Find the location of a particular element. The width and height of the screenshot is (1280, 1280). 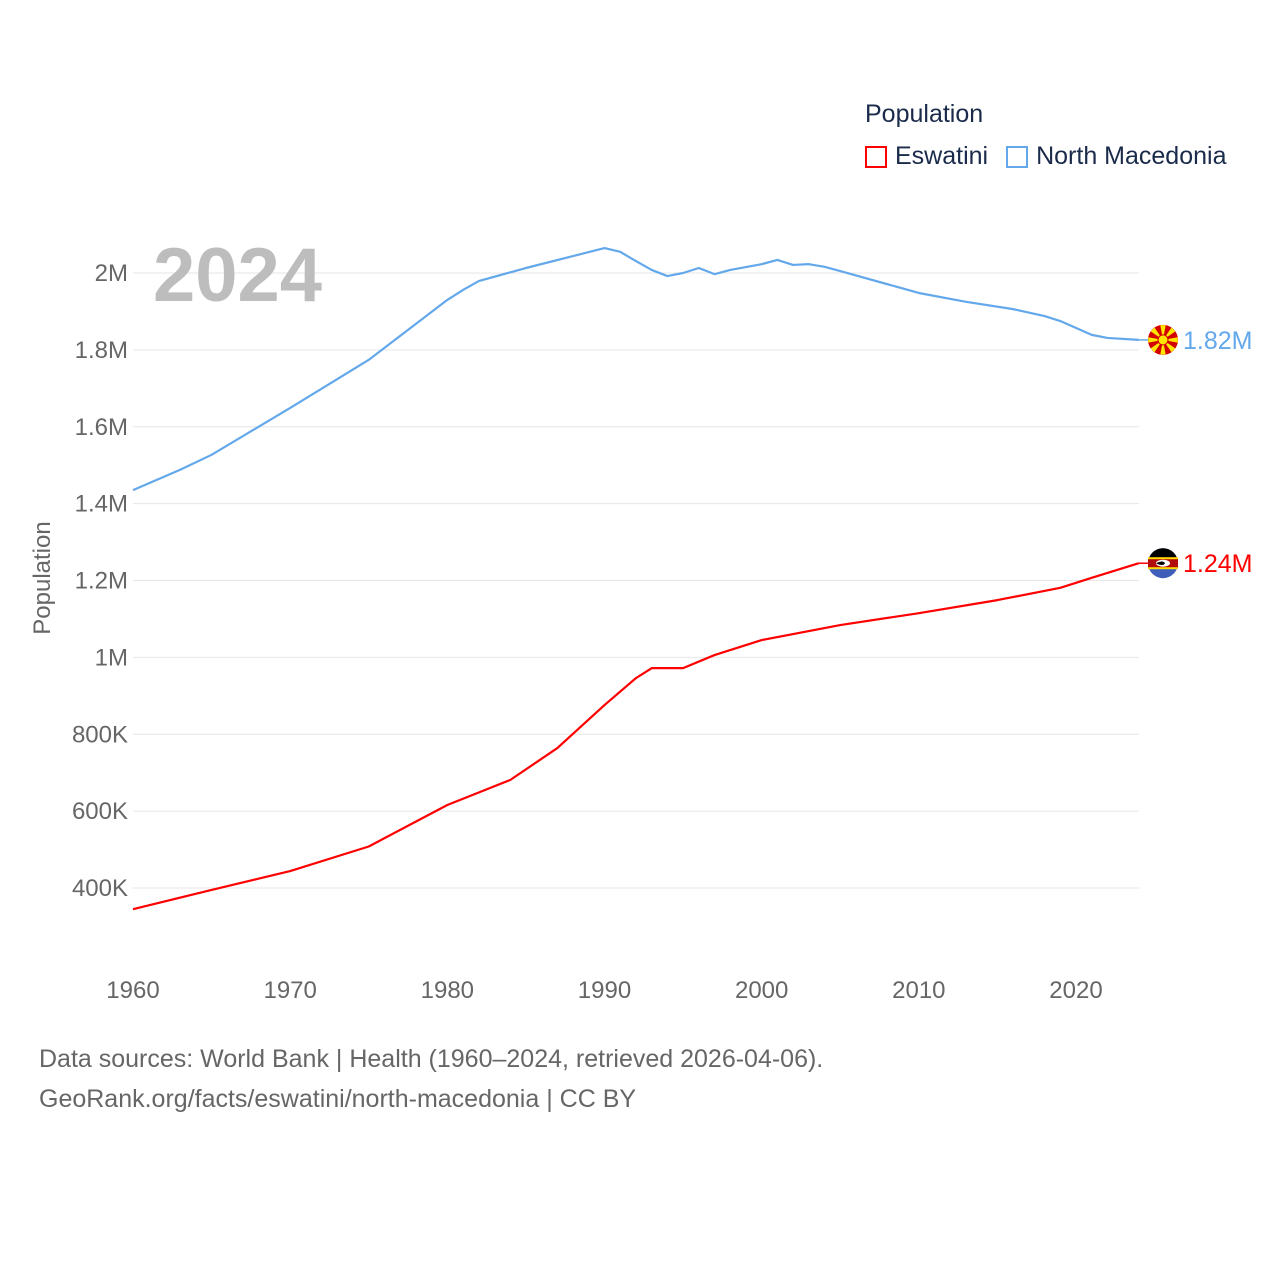

x-tick-label: 1970 is located at coordinates (289, 990).